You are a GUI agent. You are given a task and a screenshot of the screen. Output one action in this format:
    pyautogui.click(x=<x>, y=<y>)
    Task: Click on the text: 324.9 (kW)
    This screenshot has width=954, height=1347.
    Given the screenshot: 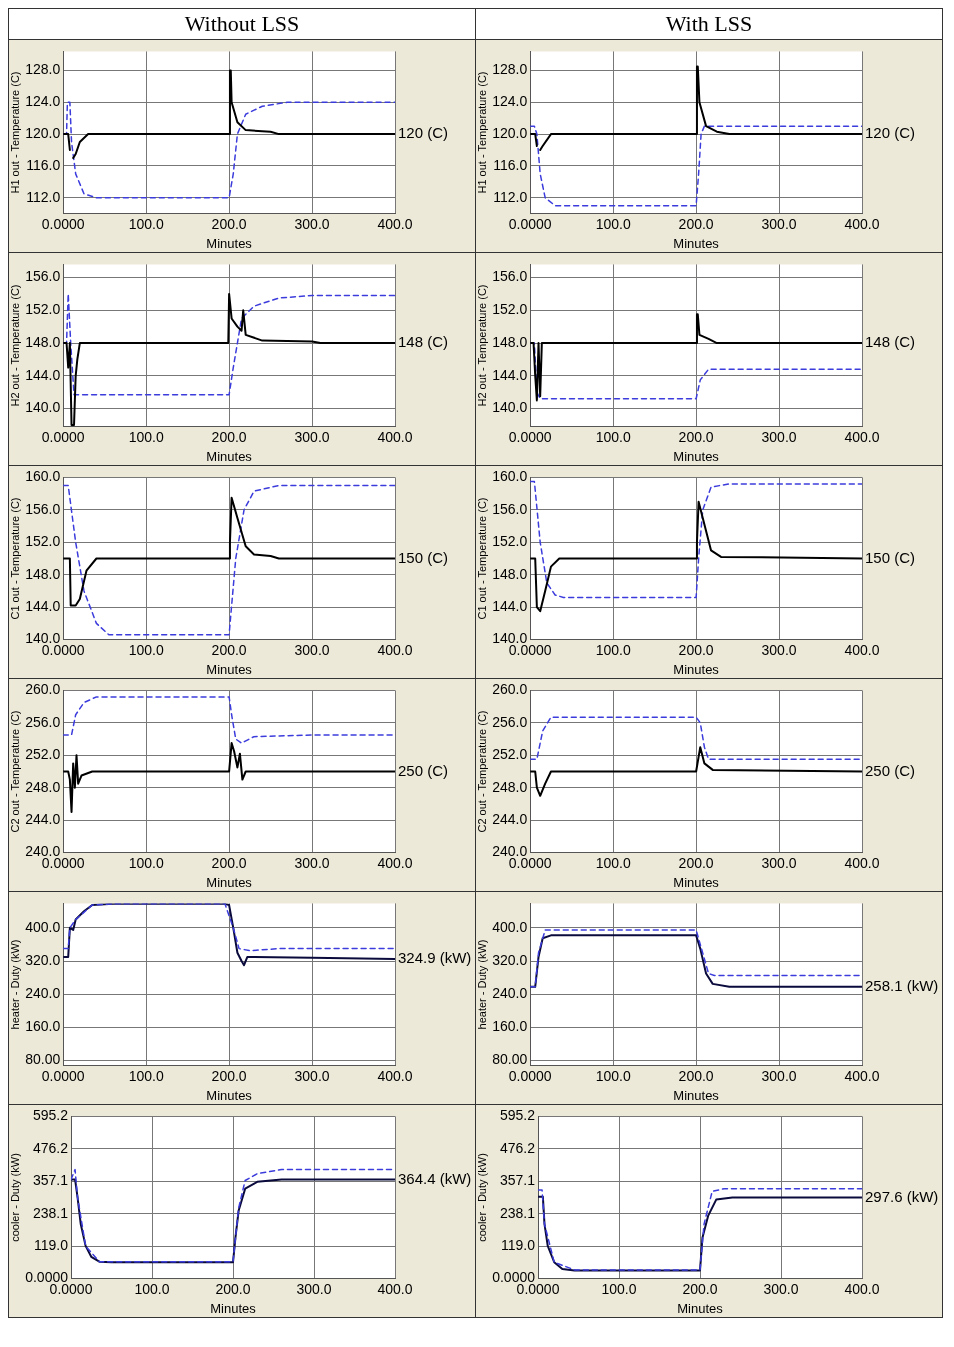 What is the action you would take?
    pyautogui.click(x=435, y=958)
    